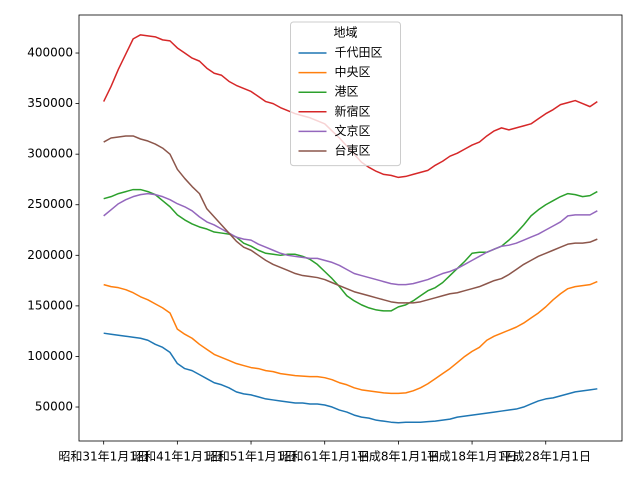  I want to click on y-tick-label: 350000, so click(50, 103).